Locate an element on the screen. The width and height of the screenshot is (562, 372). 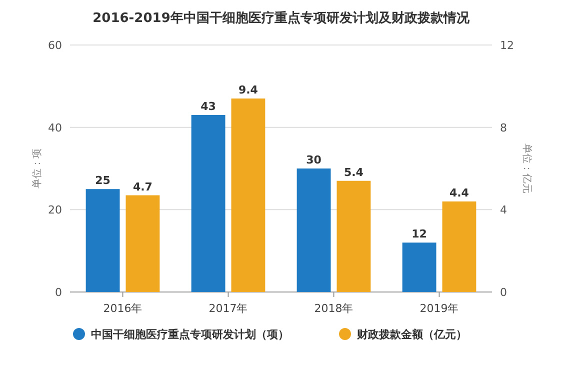
y-tick-label: 0 is located at coordinates (58, 292).